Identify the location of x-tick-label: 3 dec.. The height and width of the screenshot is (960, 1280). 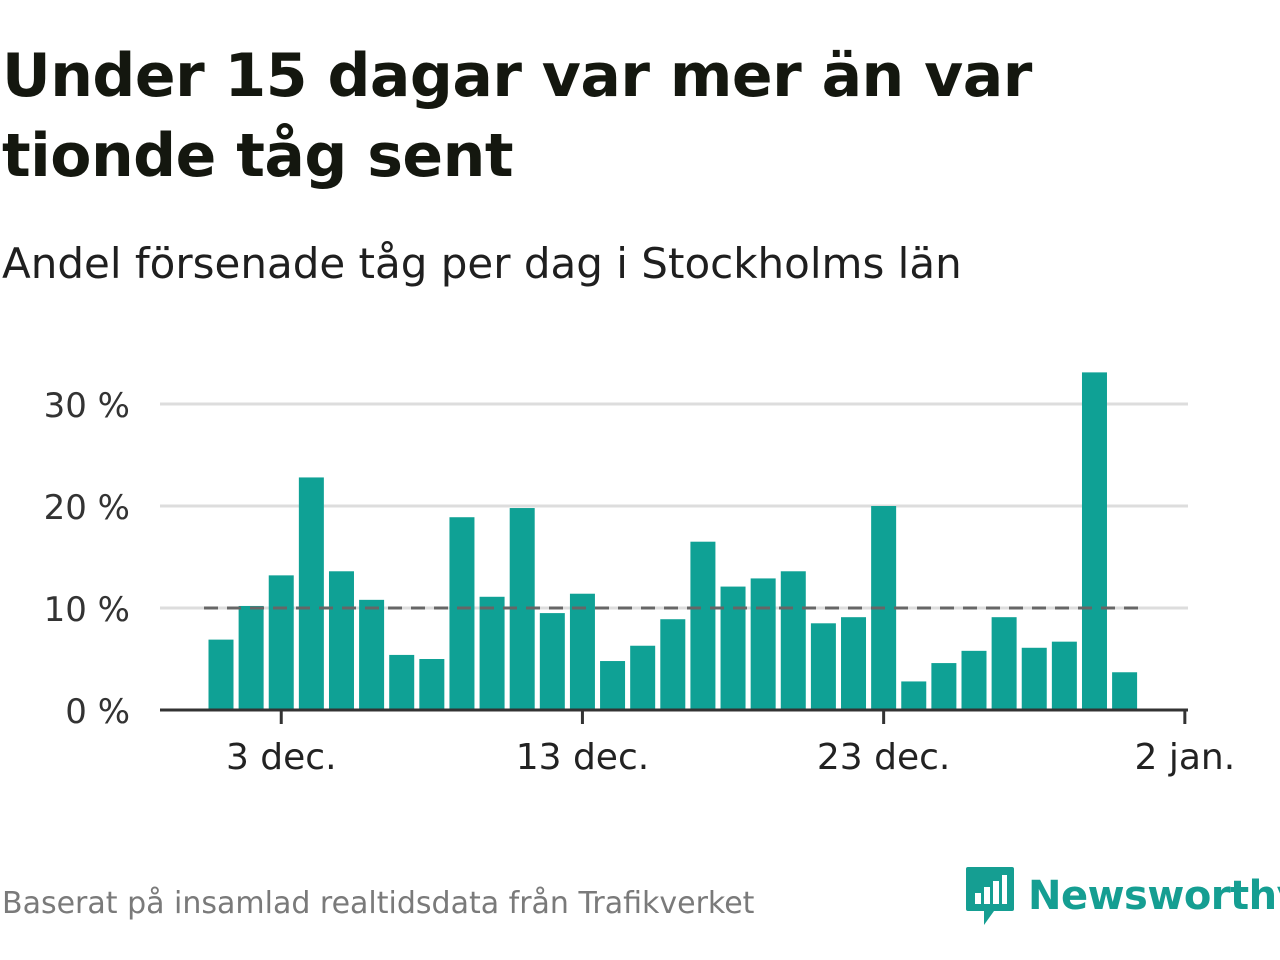
(281, 757).